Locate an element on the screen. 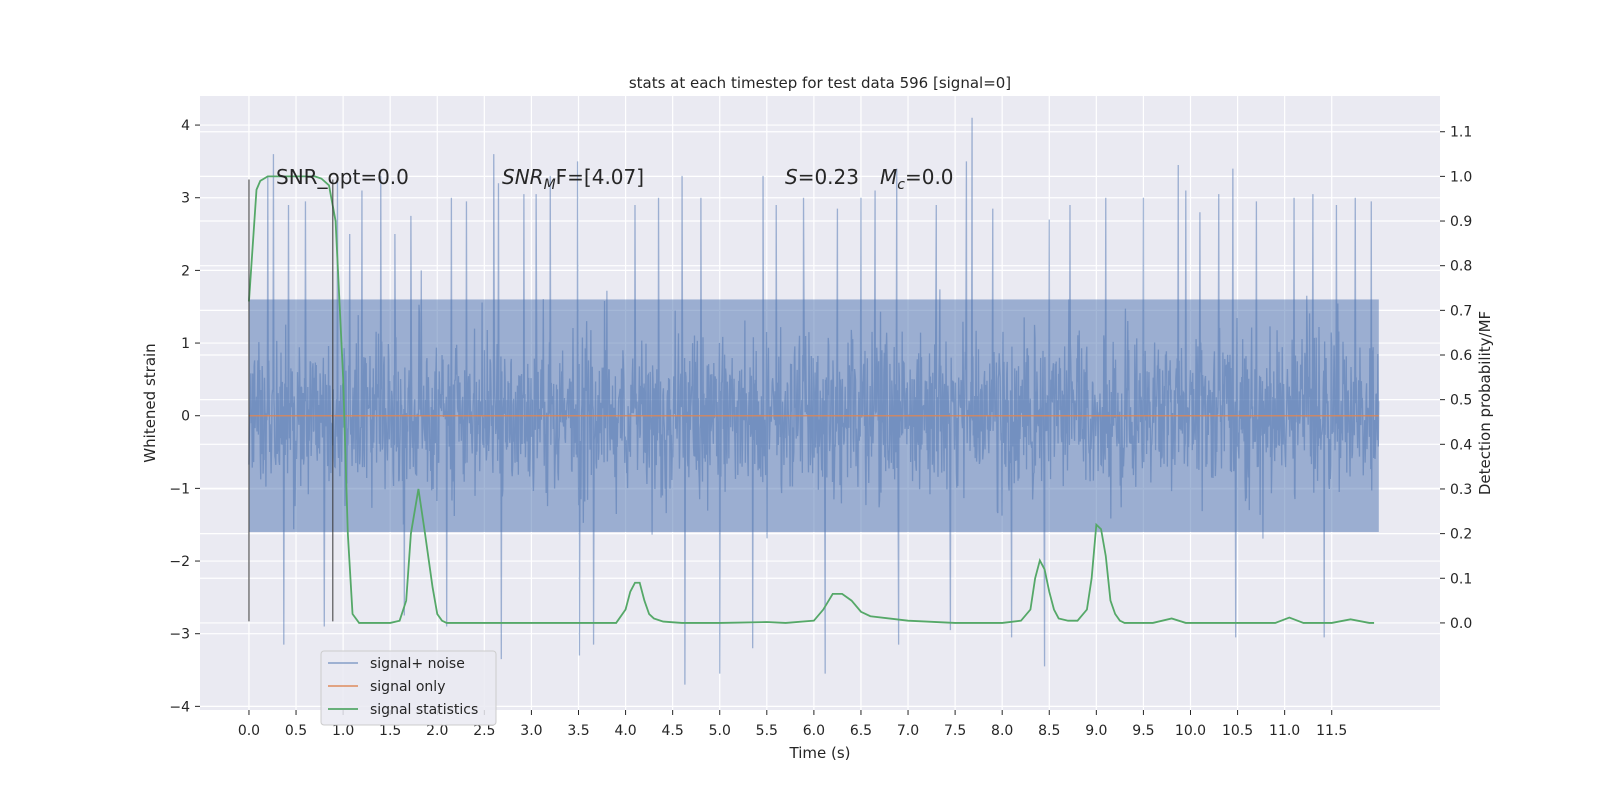 Image resolution: width=1600 pixels, height=800 pixels. y-axis-left: −4 −3 −2 −1 0 1 2 3 4 is located at coordinates (184, 416).